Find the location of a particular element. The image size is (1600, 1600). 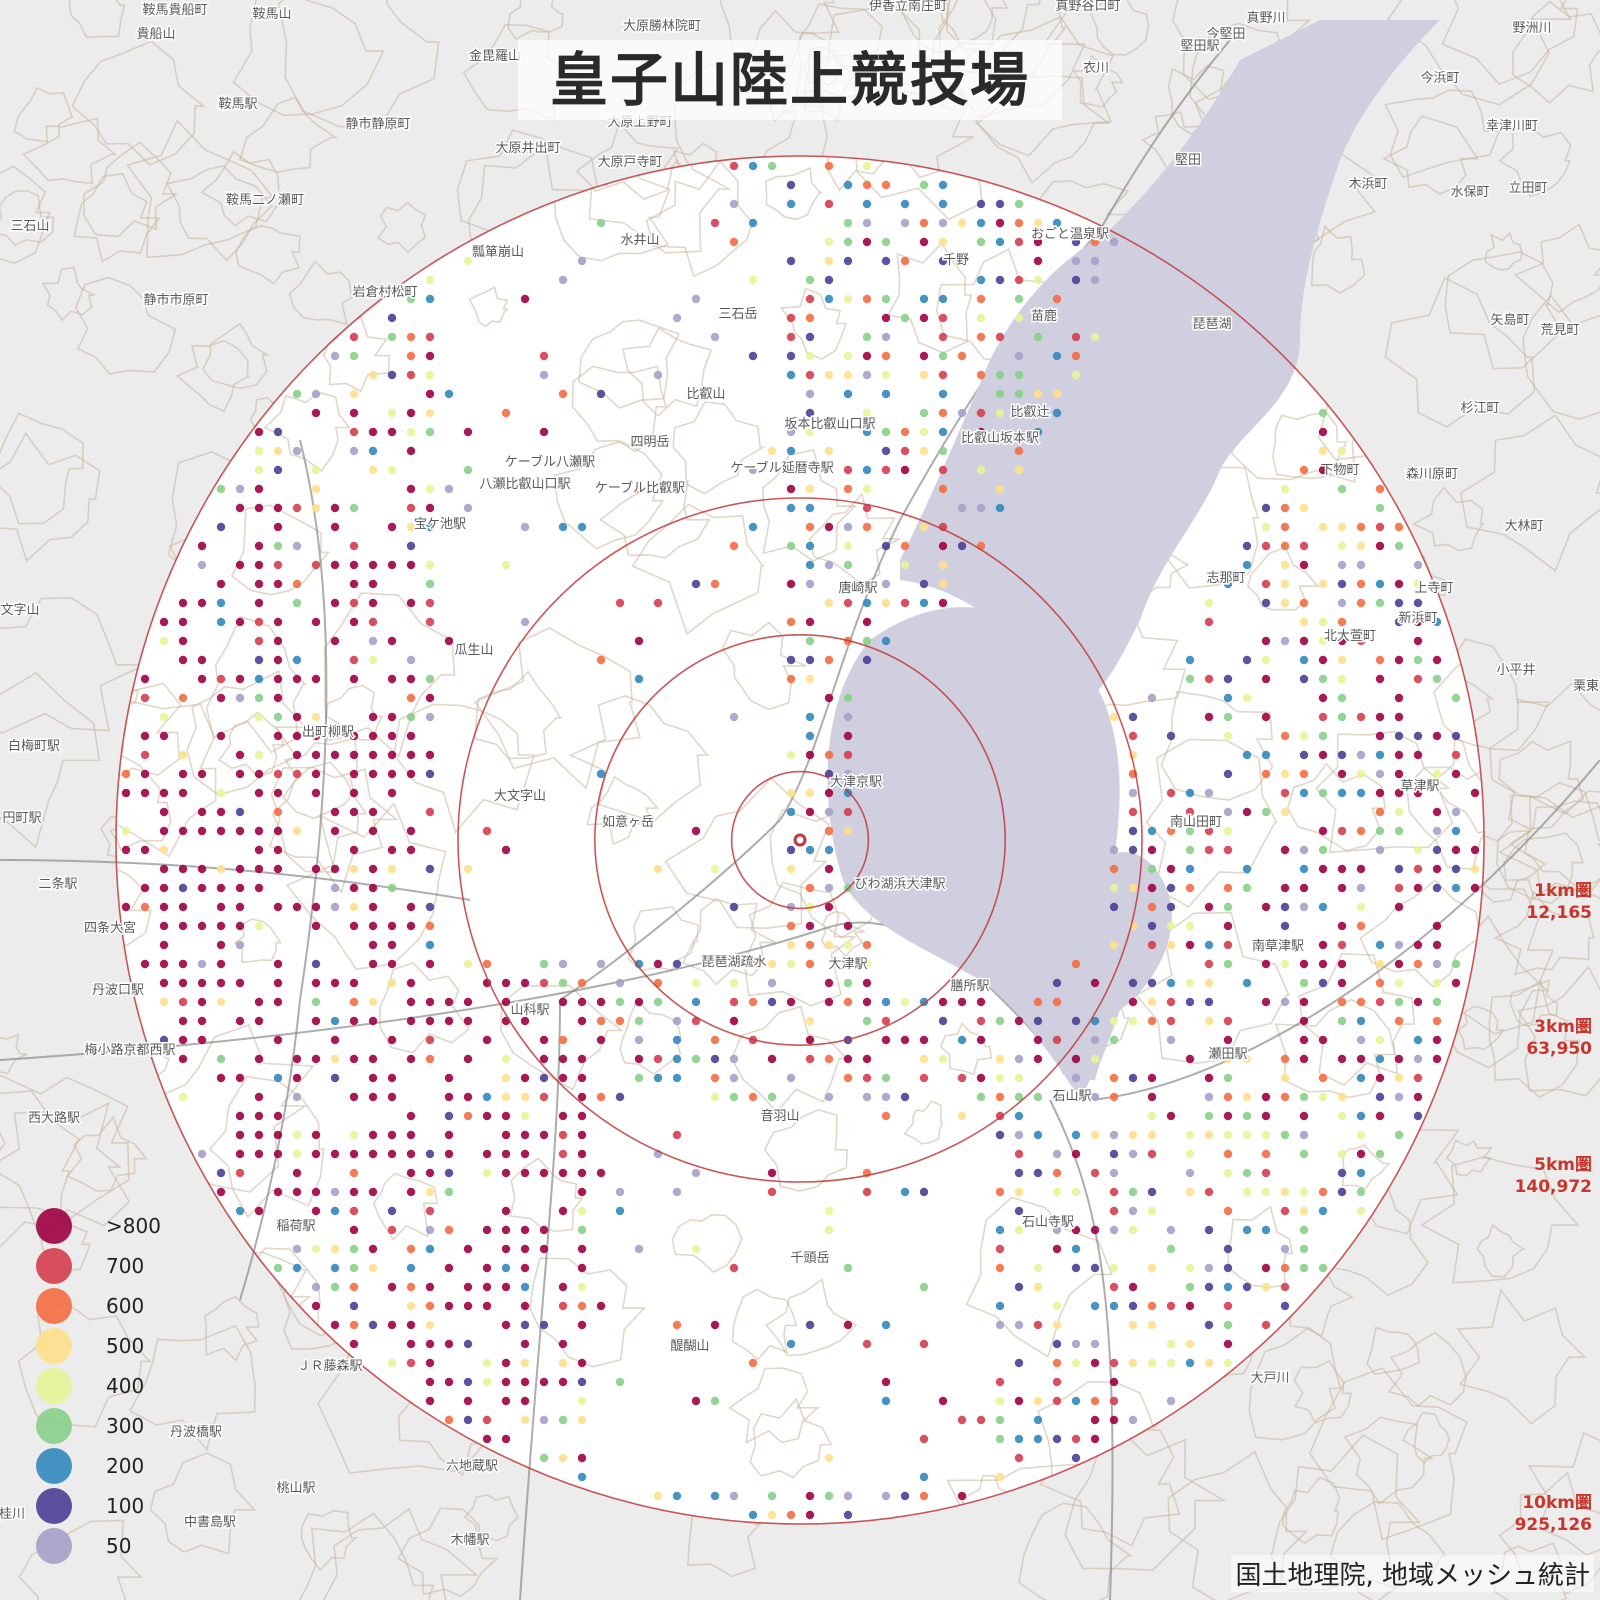

legend-label: 500 is located at coordinates (125, 1346).